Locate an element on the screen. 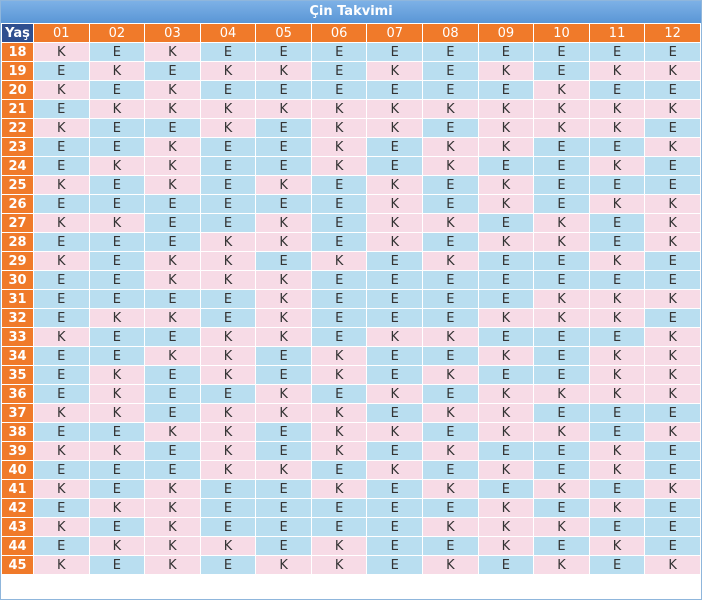  table-row: 36 E K E E K E K E K K K K is located at coordinates (351, 394).